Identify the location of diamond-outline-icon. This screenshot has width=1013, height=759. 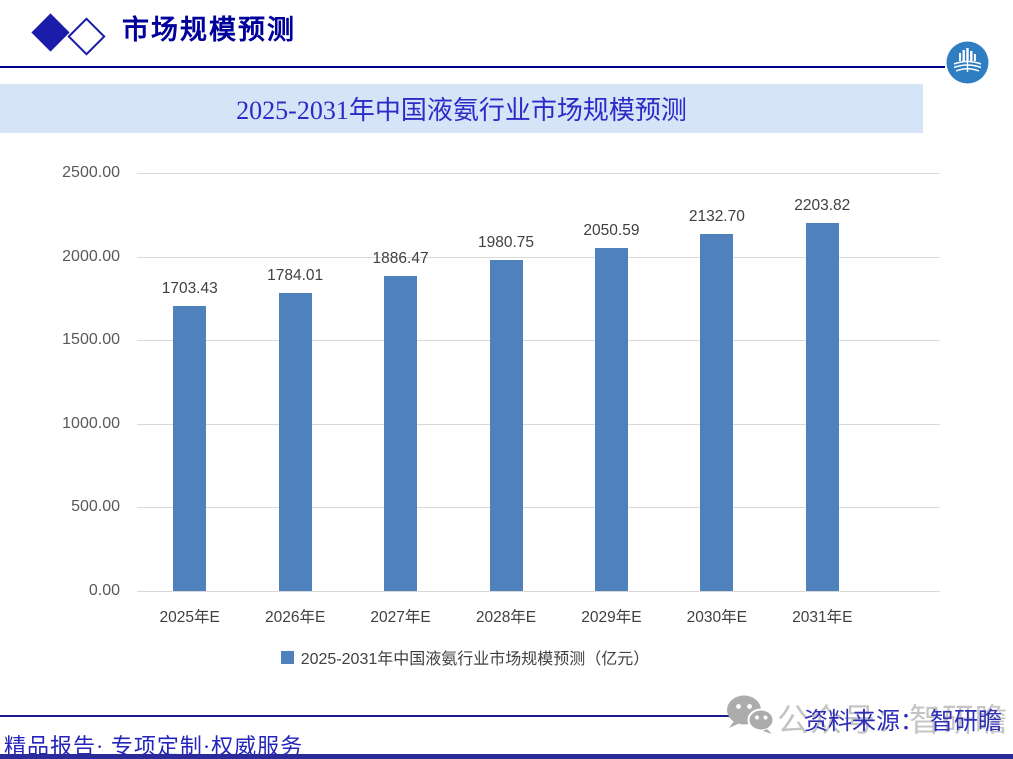
(86, 36).